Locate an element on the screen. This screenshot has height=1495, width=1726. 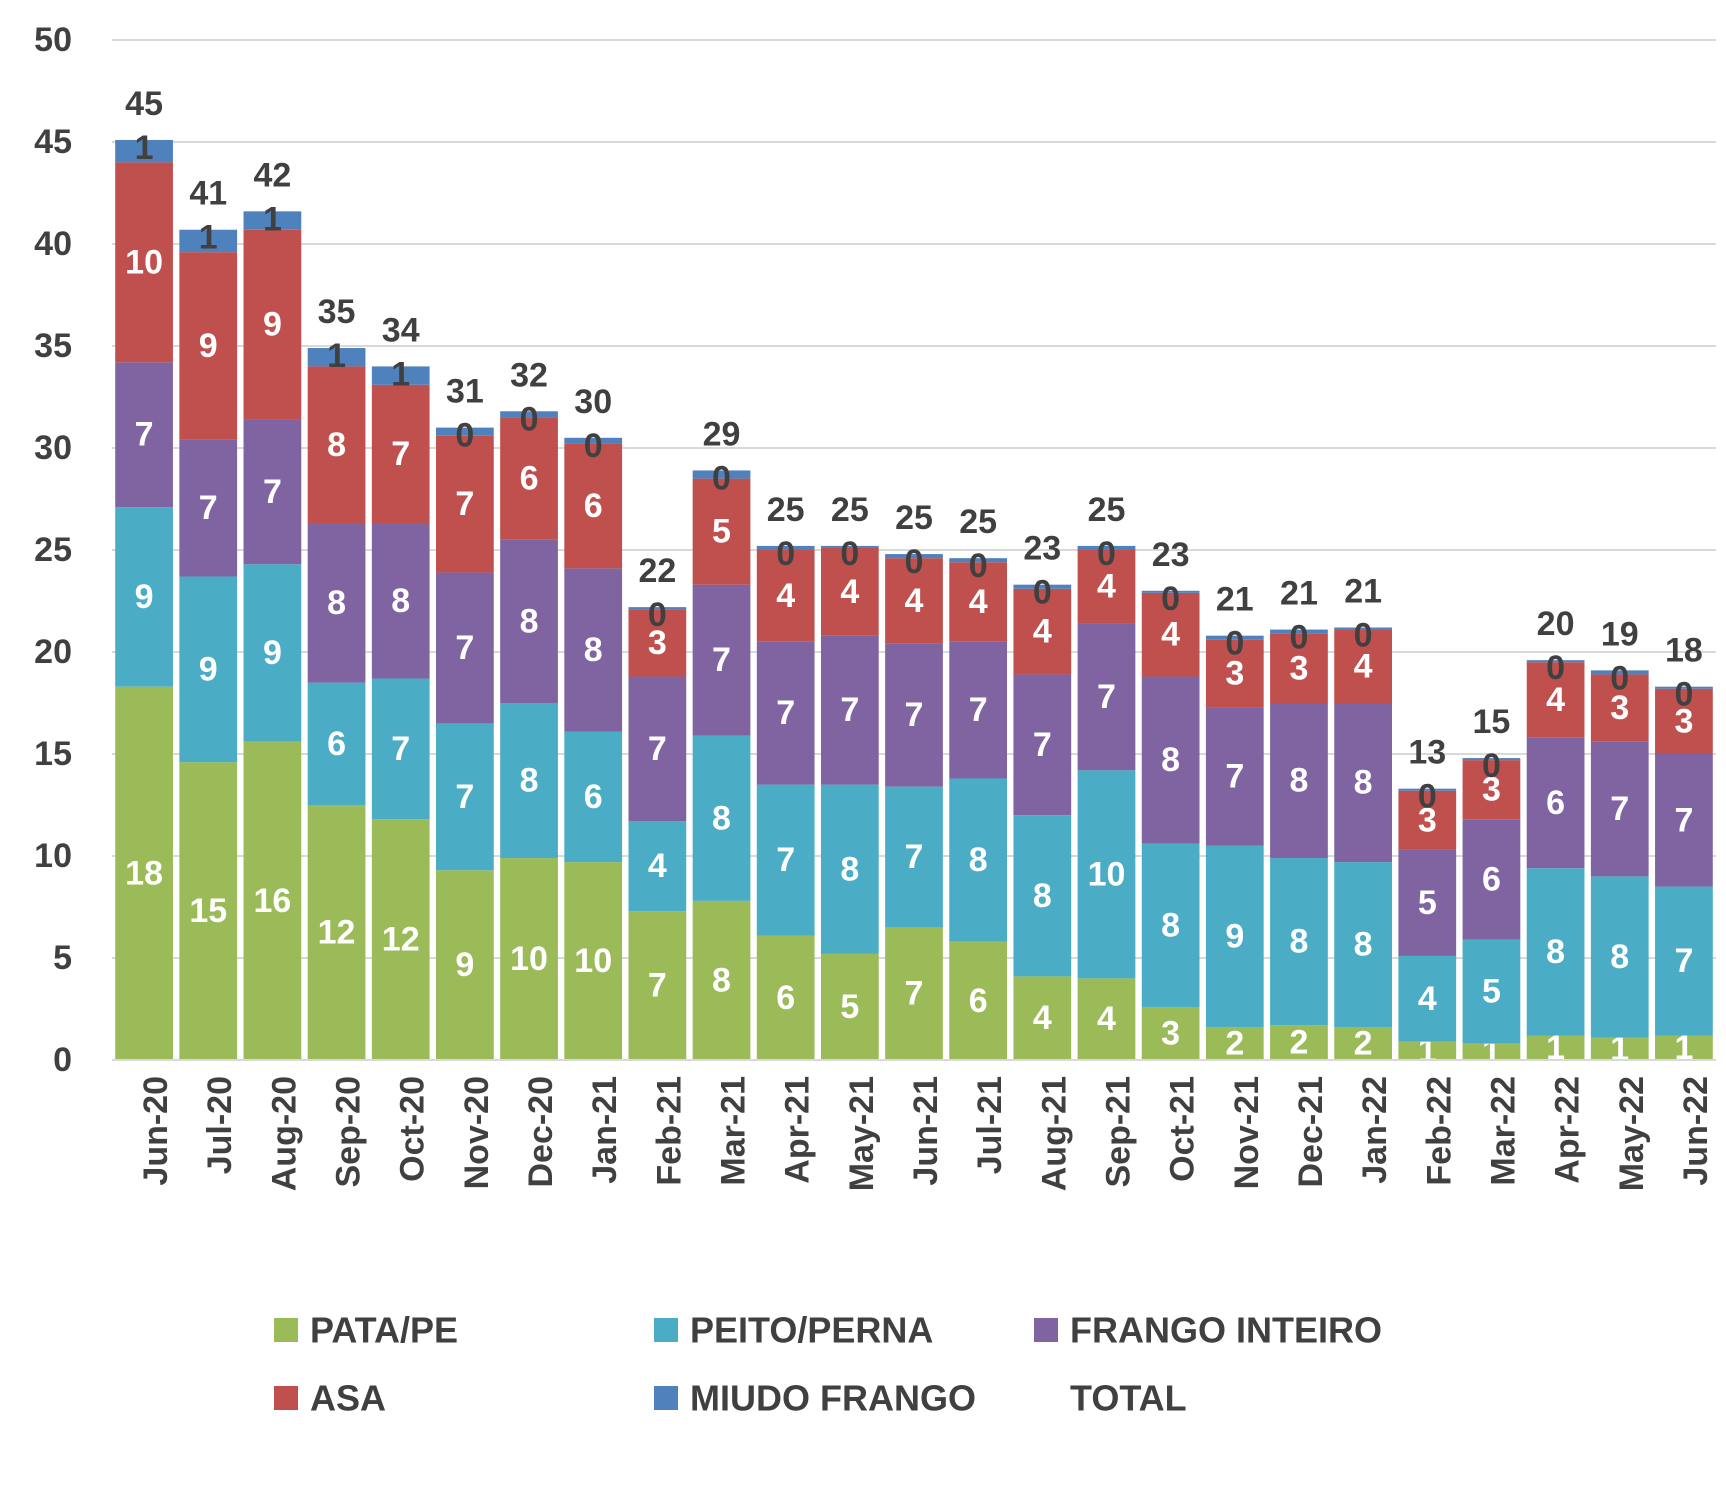
total-label: 42 is located at coordinates (272, 175).